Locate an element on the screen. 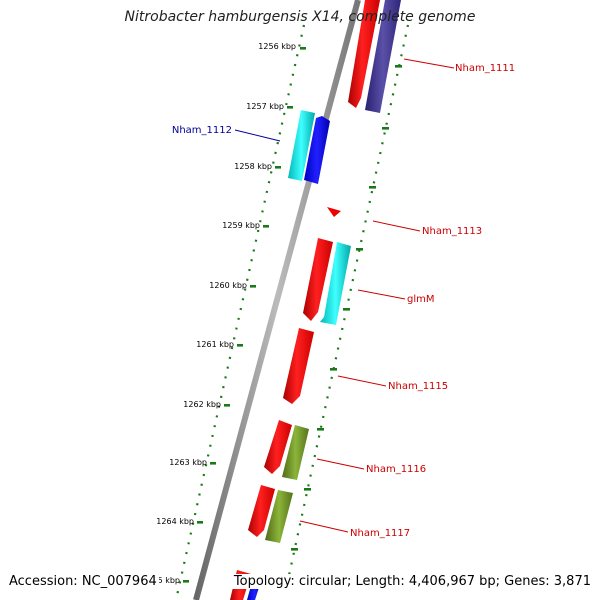 This screenshot has width=600, height=600. gene-label-nham-1113: Nham_1113 is located at coordinates (452, 231).